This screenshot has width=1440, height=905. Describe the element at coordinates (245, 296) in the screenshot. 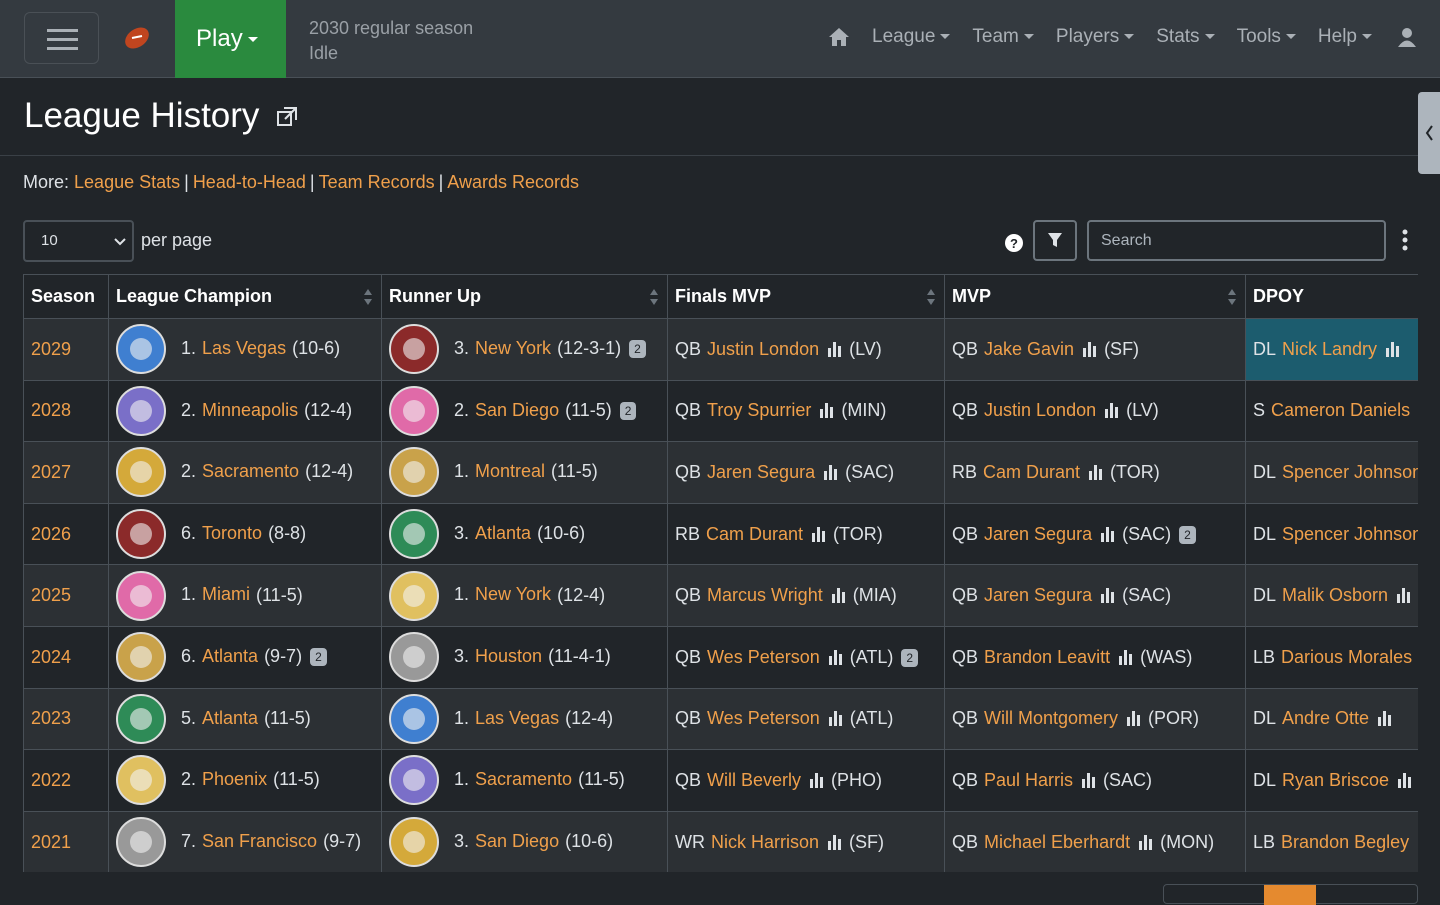

I see `column-header: League Champion` at that location.